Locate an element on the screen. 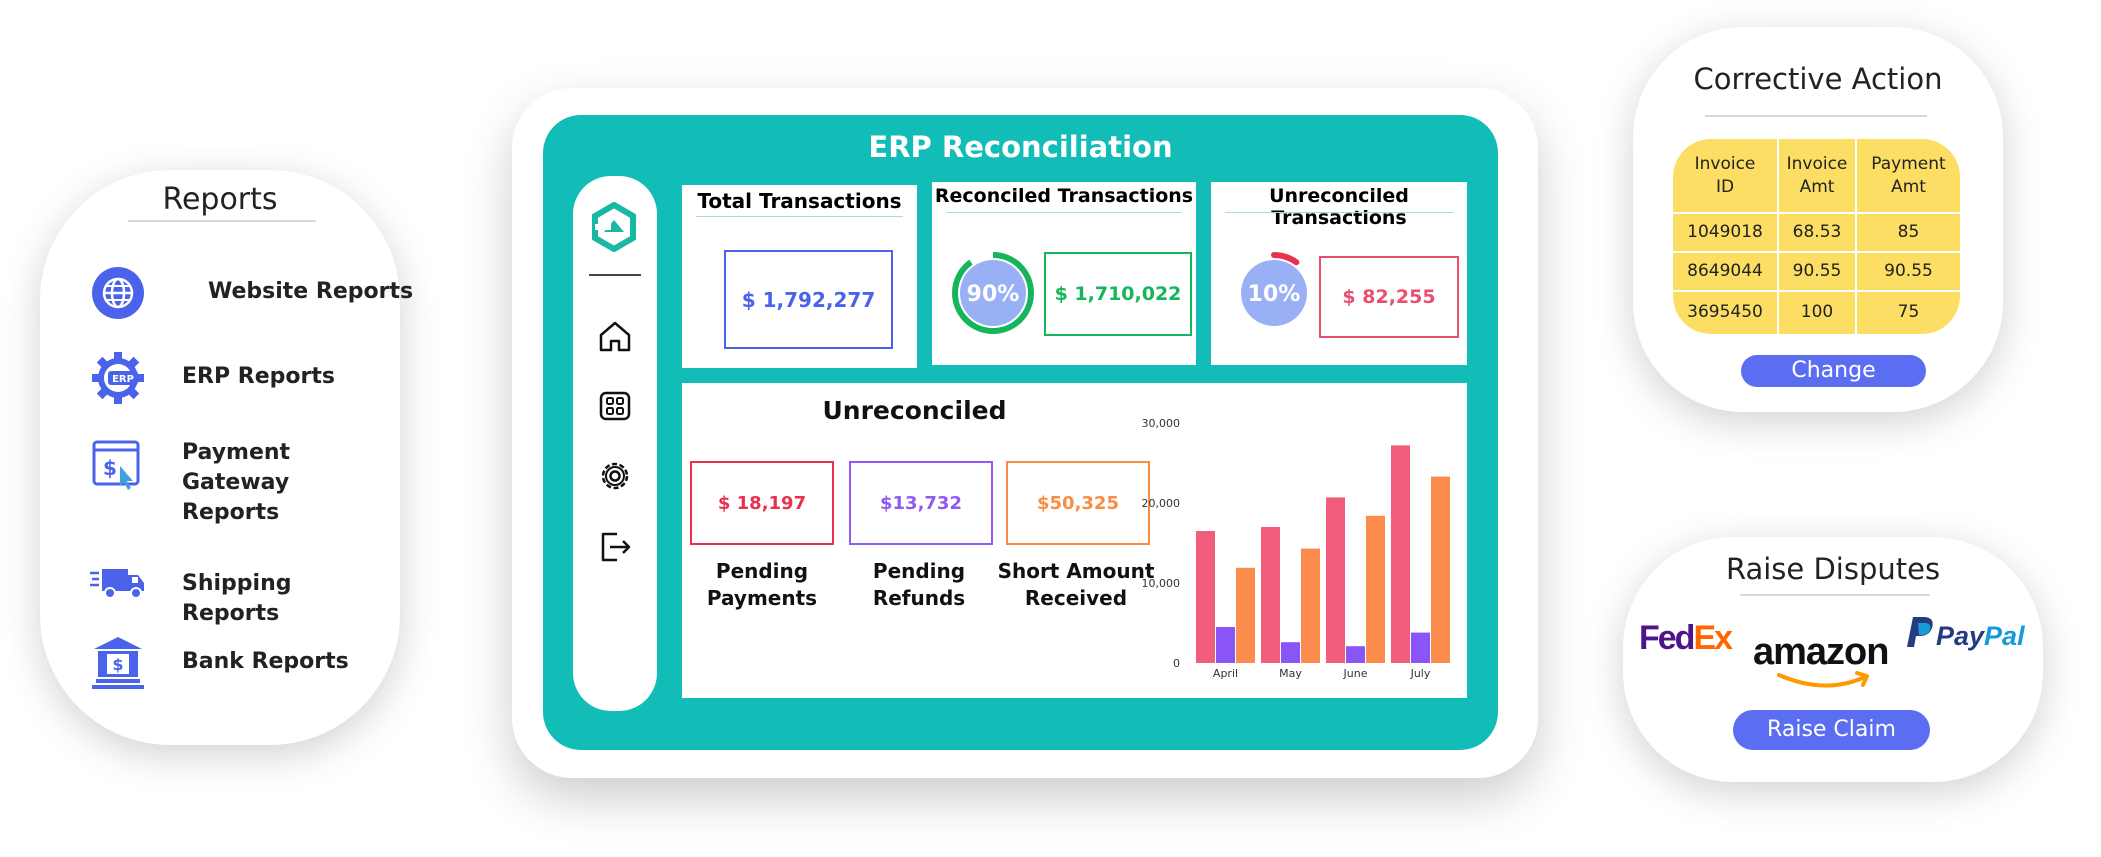 This screenshot has width=2101, height=857. dashboard-sidebar is located at coordinates (615, 443).